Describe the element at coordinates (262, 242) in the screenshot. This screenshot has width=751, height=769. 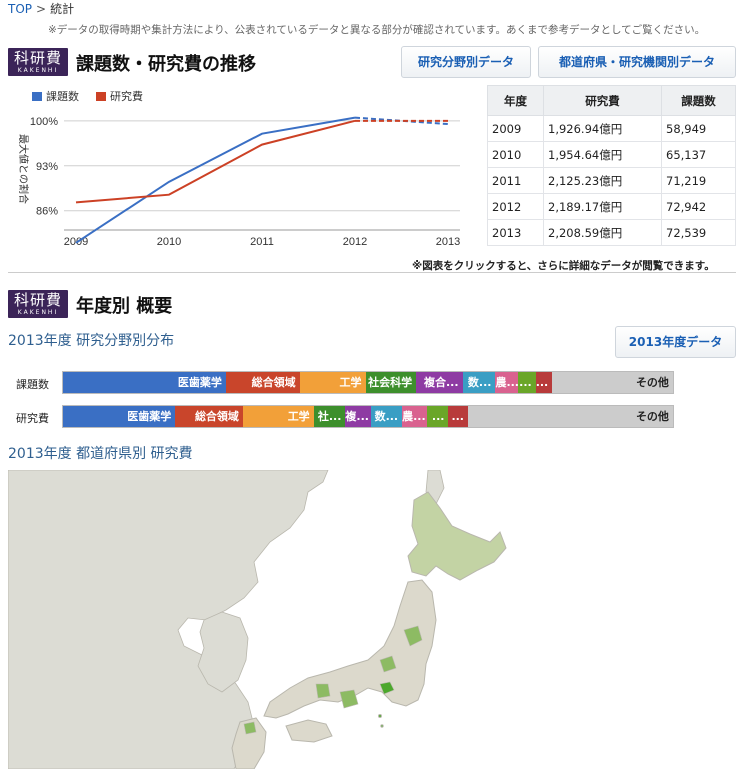
I see `x-tick-label: 2011` at that location.